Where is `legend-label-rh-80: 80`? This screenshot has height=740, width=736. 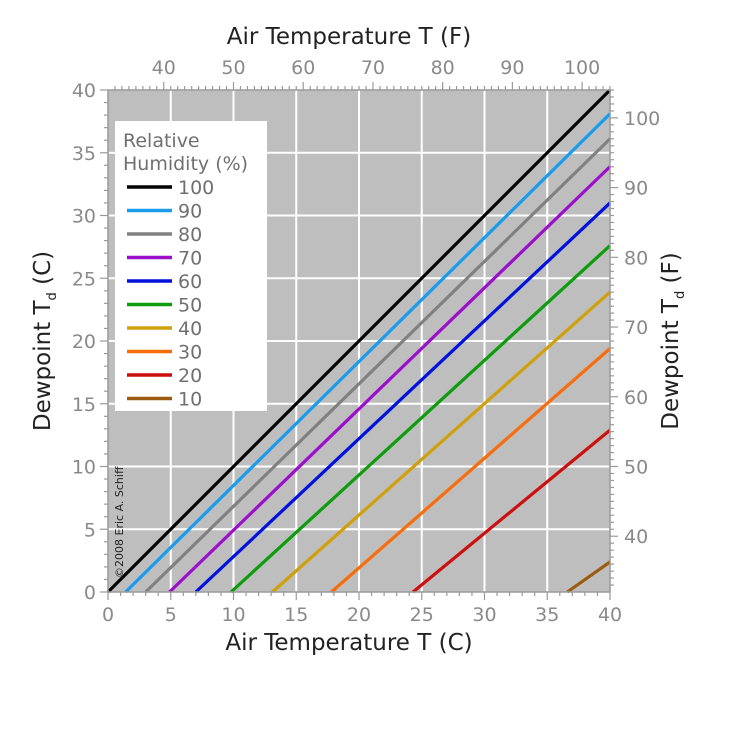
legend-label-rh-80: 80 is located at coordinates (190, 235).